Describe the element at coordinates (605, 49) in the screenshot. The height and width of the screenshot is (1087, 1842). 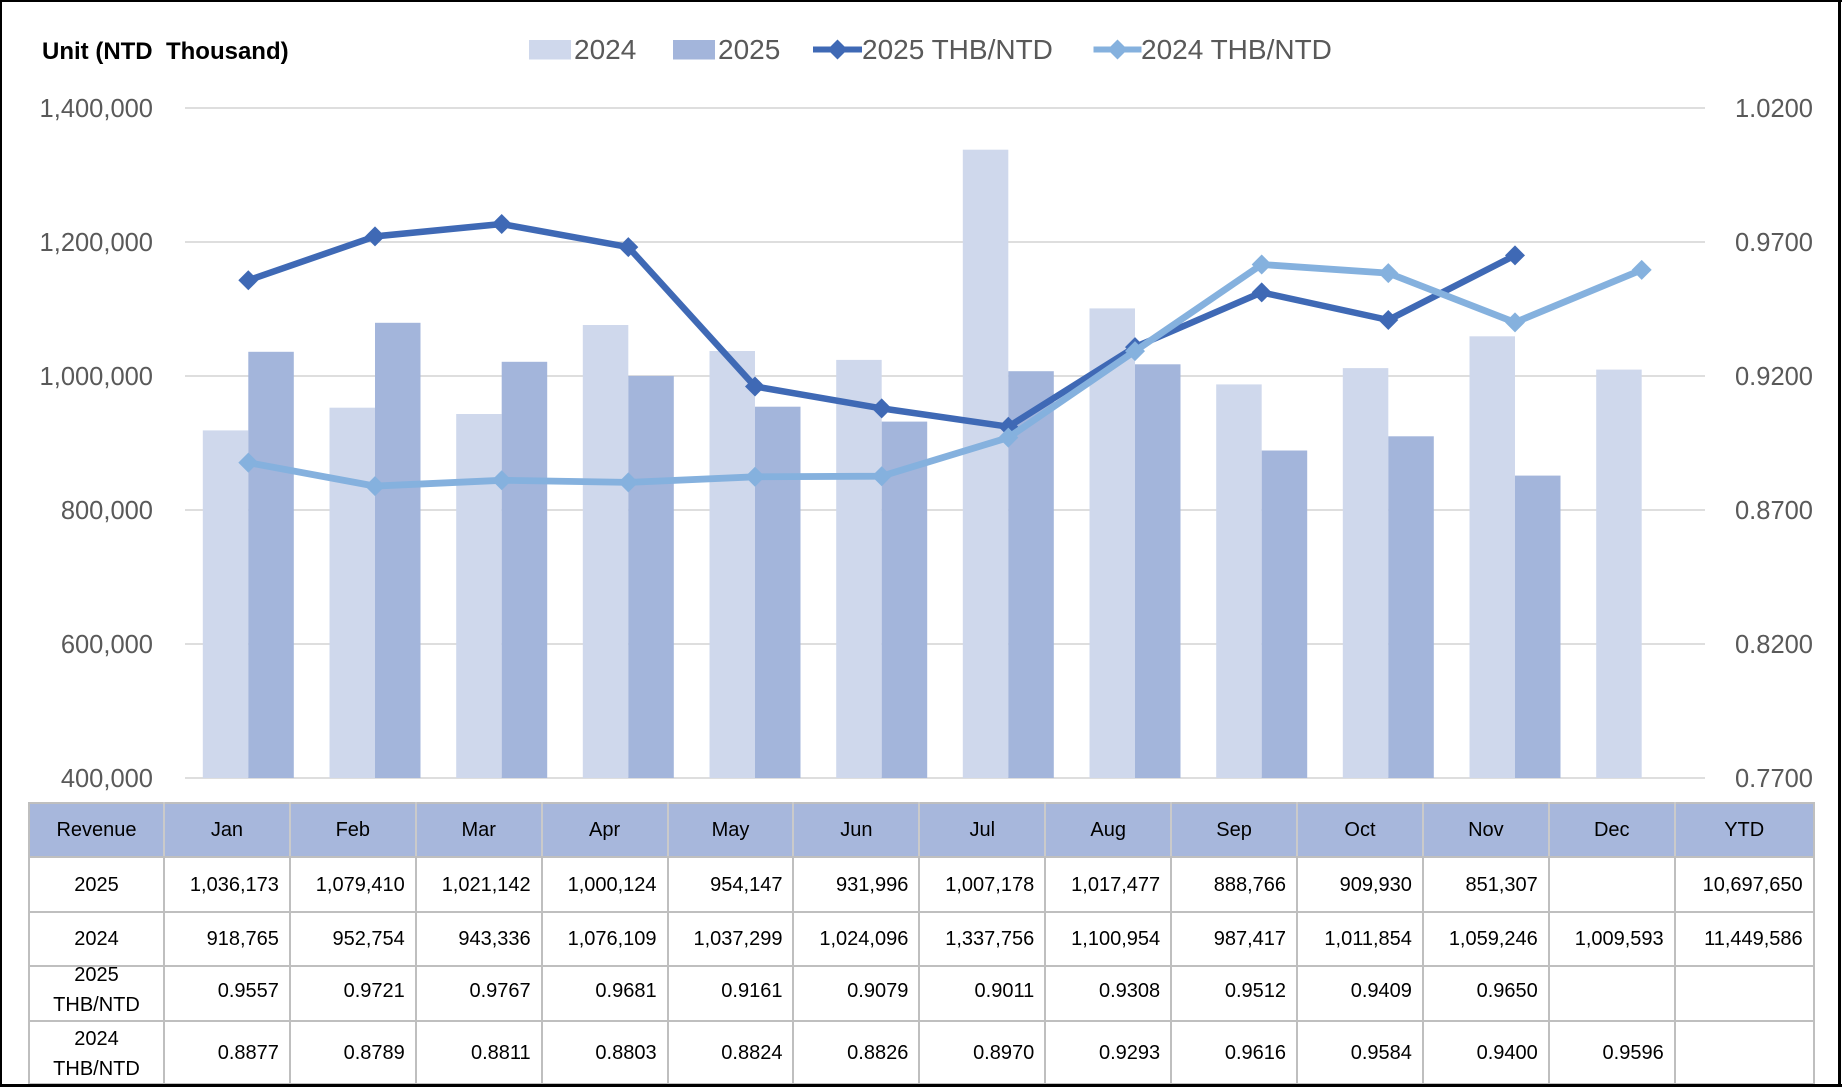
I see `svg-text: 2024` at that location.